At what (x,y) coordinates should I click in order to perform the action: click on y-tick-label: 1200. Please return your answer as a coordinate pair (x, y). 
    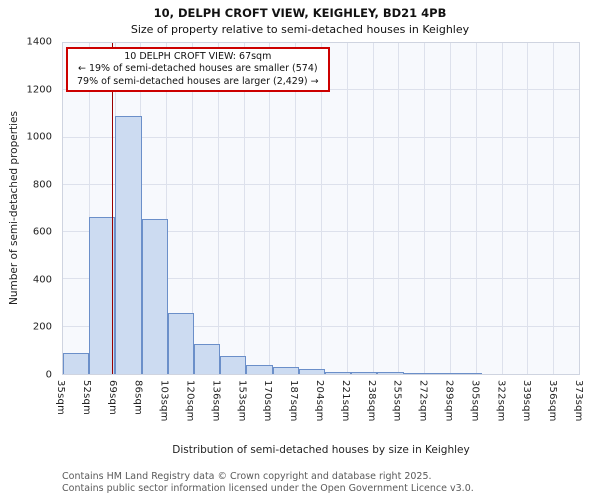
    Looking at the image, I should click on (39, 90).